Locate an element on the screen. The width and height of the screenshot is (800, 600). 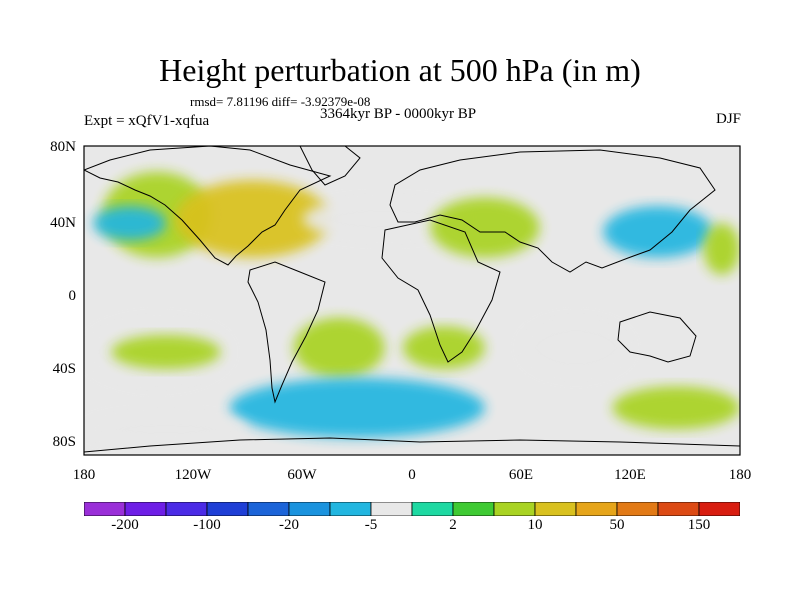
lat-label-40s: 40S is located at coordinates (64, 369).